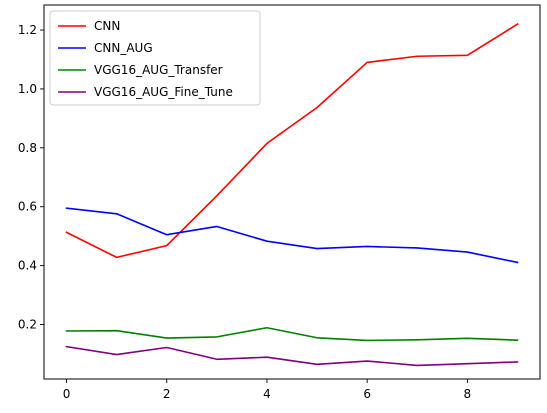  I want to click on y-axis: 0.2 0.4 0.6 0.8 1.0 1.2, so click(31, 177).